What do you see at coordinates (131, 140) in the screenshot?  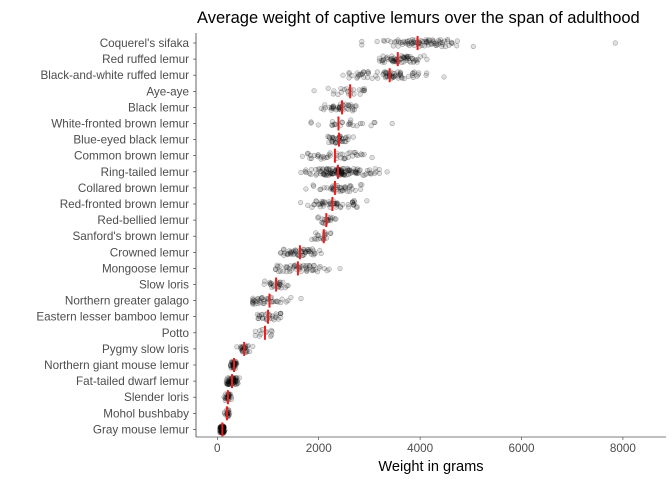 I see `category-label: Blue-eyed black lemur` at bounding box center [131, 140].